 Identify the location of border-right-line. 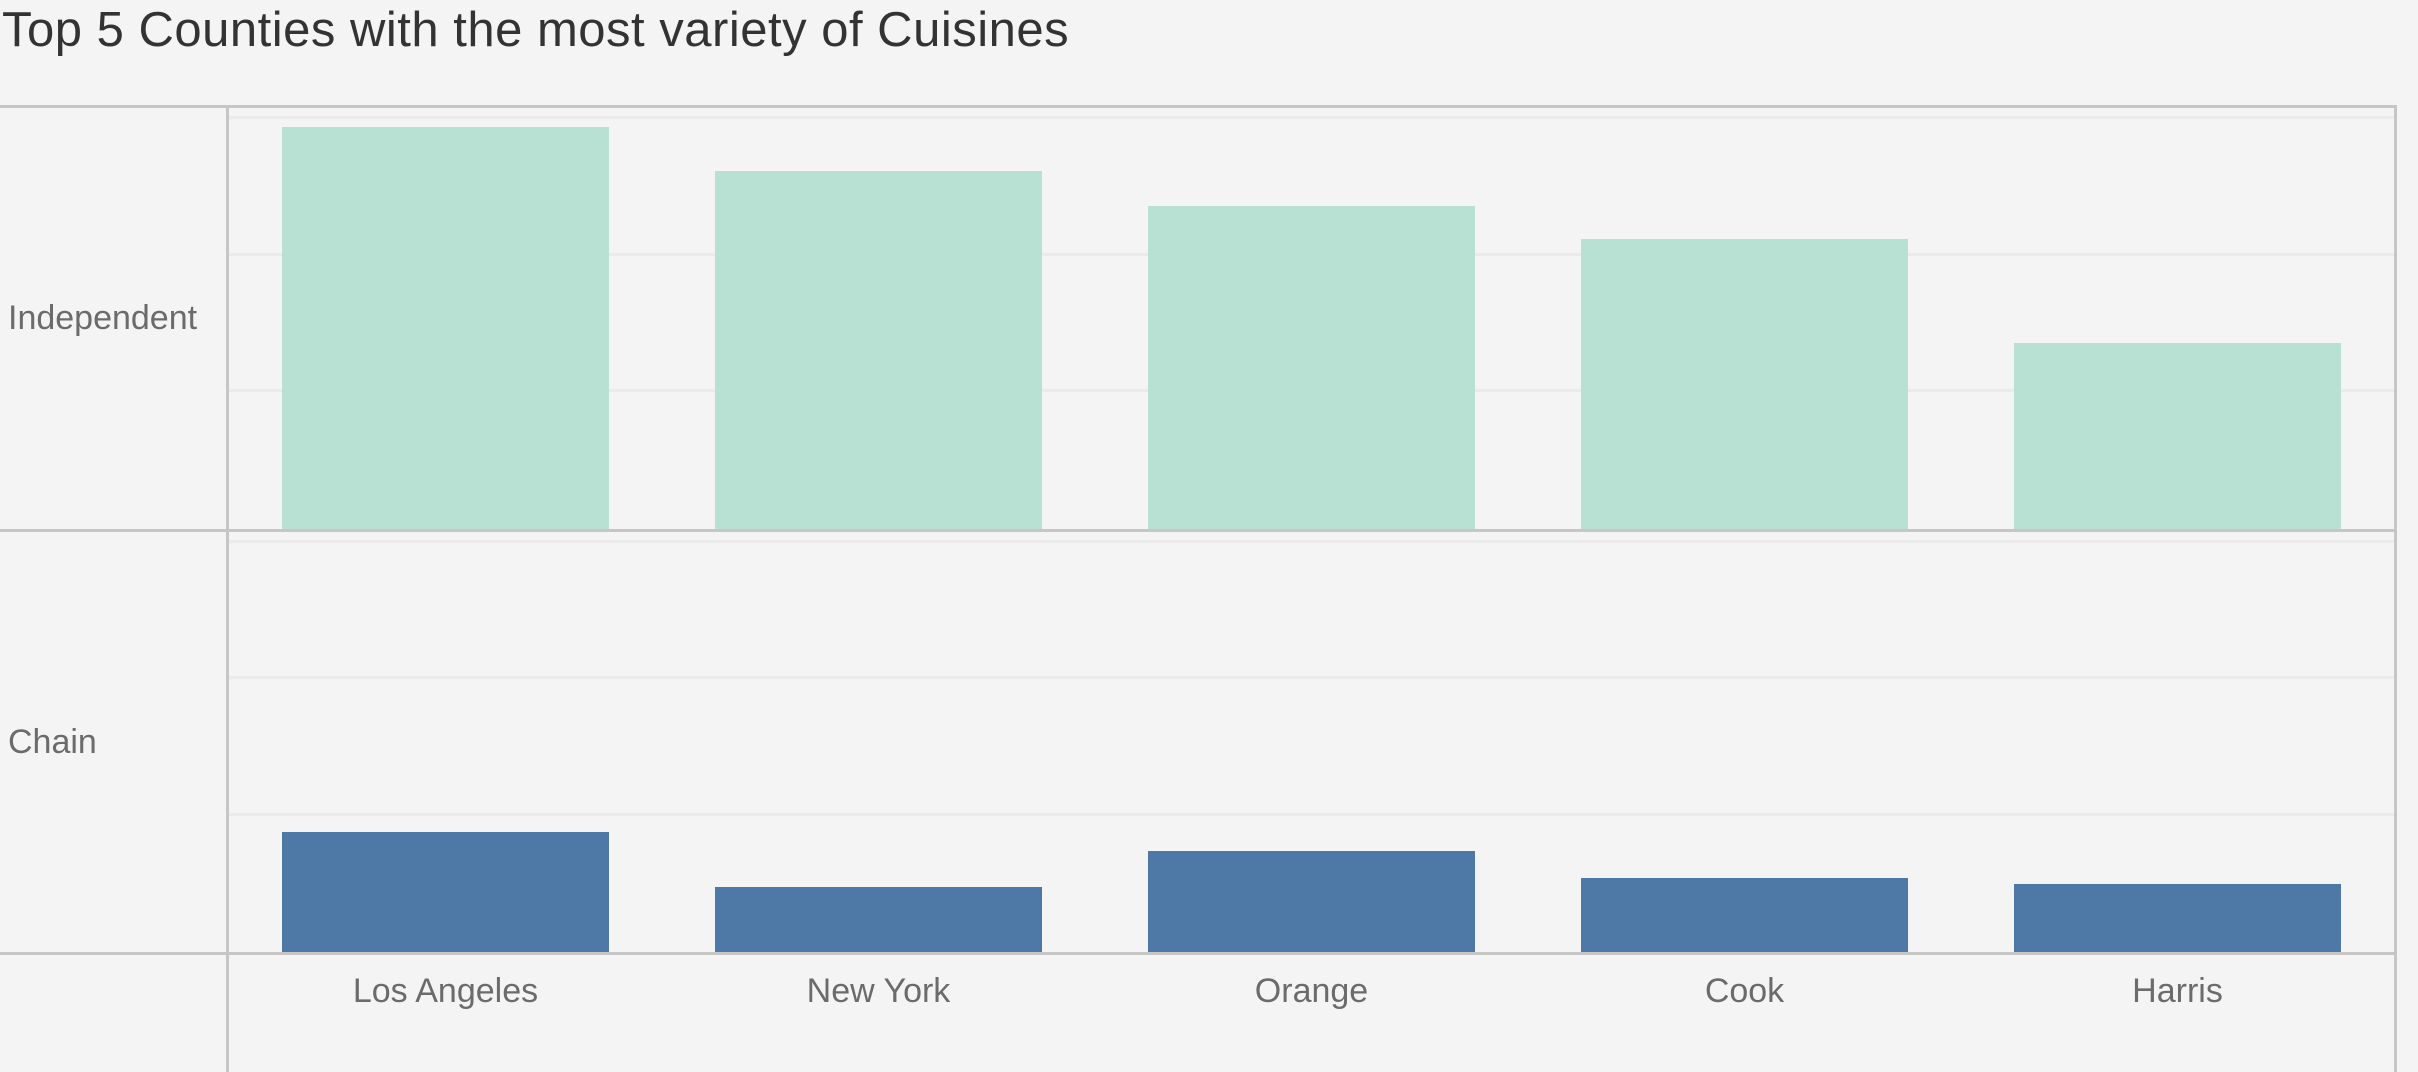
(2395, 588).